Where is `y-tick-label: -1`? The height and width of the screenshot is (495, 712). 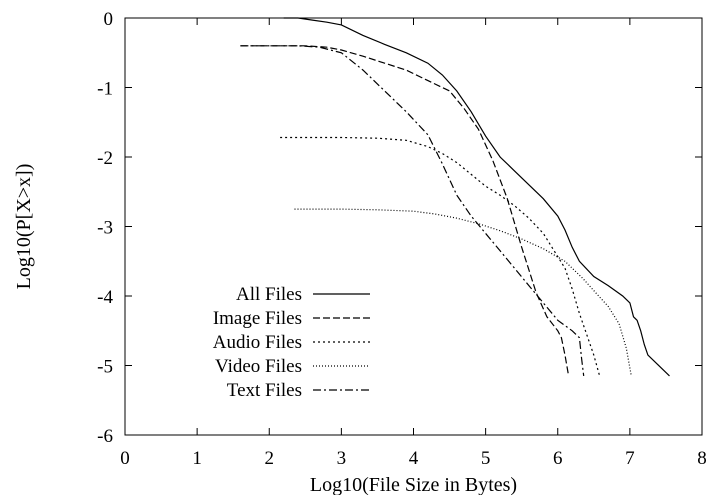 y-tick-label: -1 is located at coordinates (105, 89).